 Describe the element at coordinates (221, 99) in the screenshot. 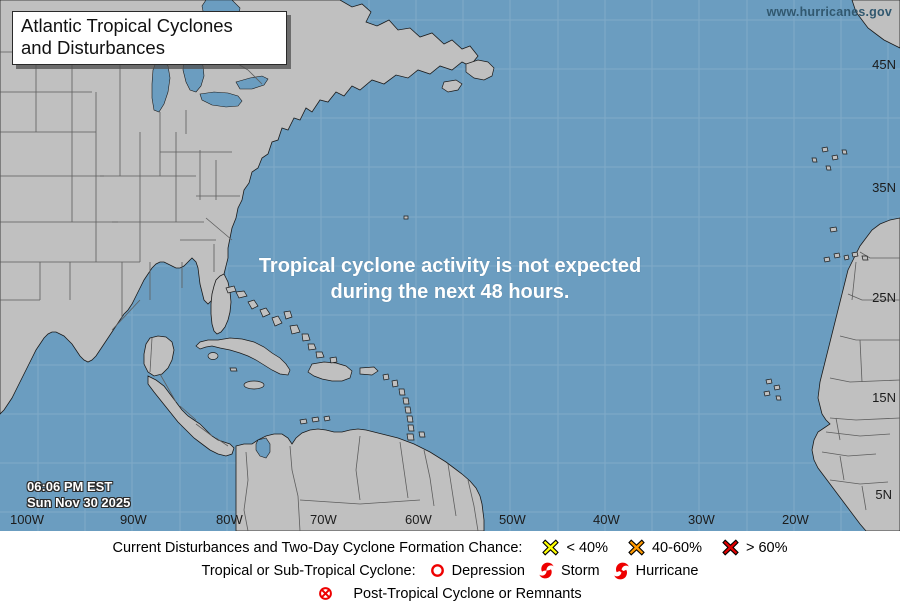

I see `lake-erie` at that location.